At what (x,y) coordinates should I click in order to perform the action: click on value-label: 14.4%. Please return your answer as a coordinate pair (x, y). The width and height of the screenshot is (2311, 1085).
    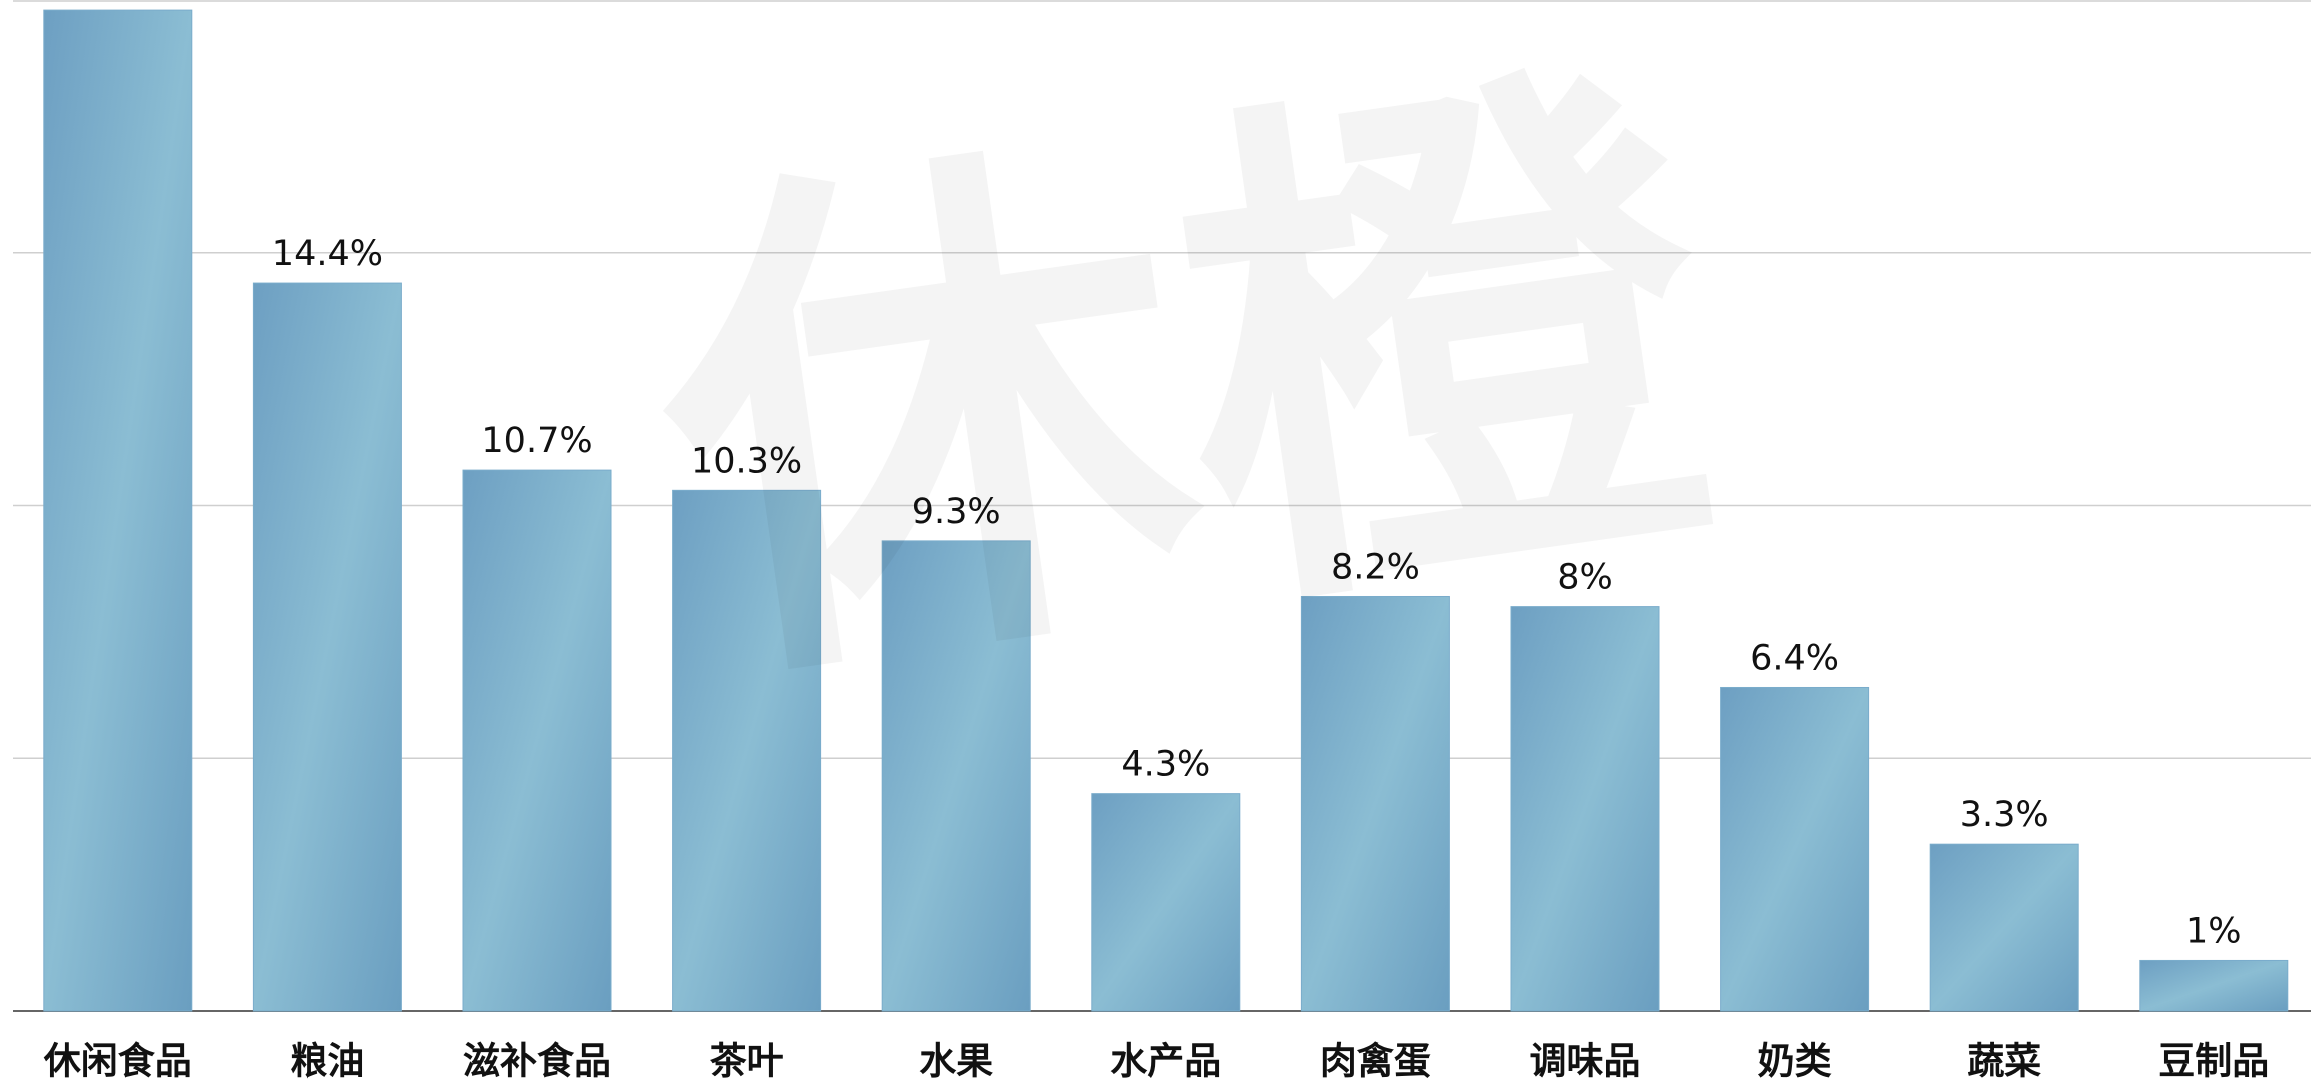
    Looking at the image, I should click on (327, 254).